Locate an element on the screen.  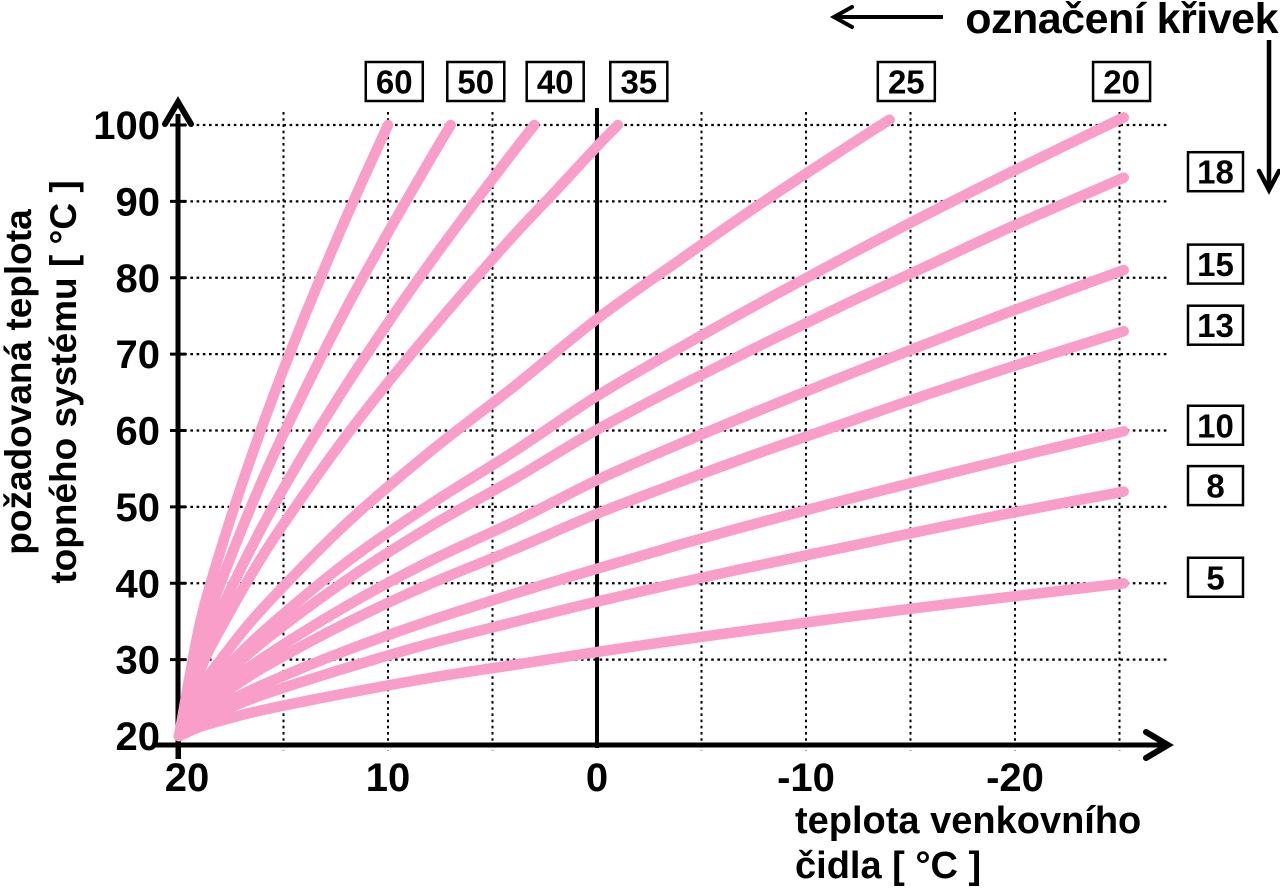
curve-label-text-5: 5 is located at coordinates (1215, 577).